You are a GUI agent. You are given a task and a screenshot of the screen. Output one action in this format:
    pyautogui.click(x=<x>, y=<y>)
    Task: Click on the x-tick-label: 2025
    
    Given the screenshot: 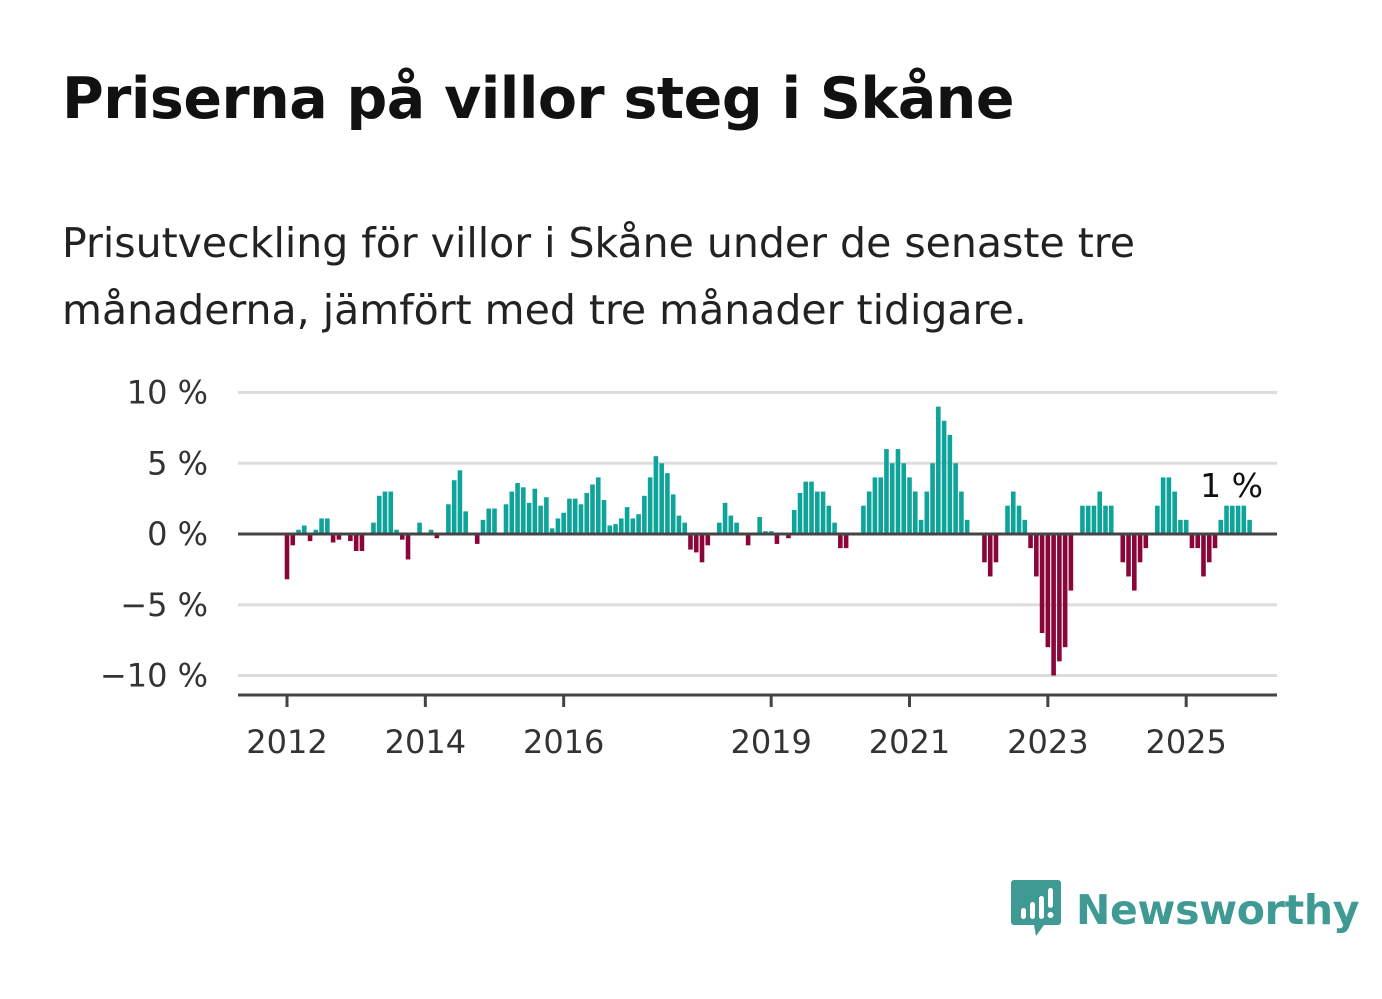 What is the action you would take?
    pyautogui.click(x=1185, y=742)
    